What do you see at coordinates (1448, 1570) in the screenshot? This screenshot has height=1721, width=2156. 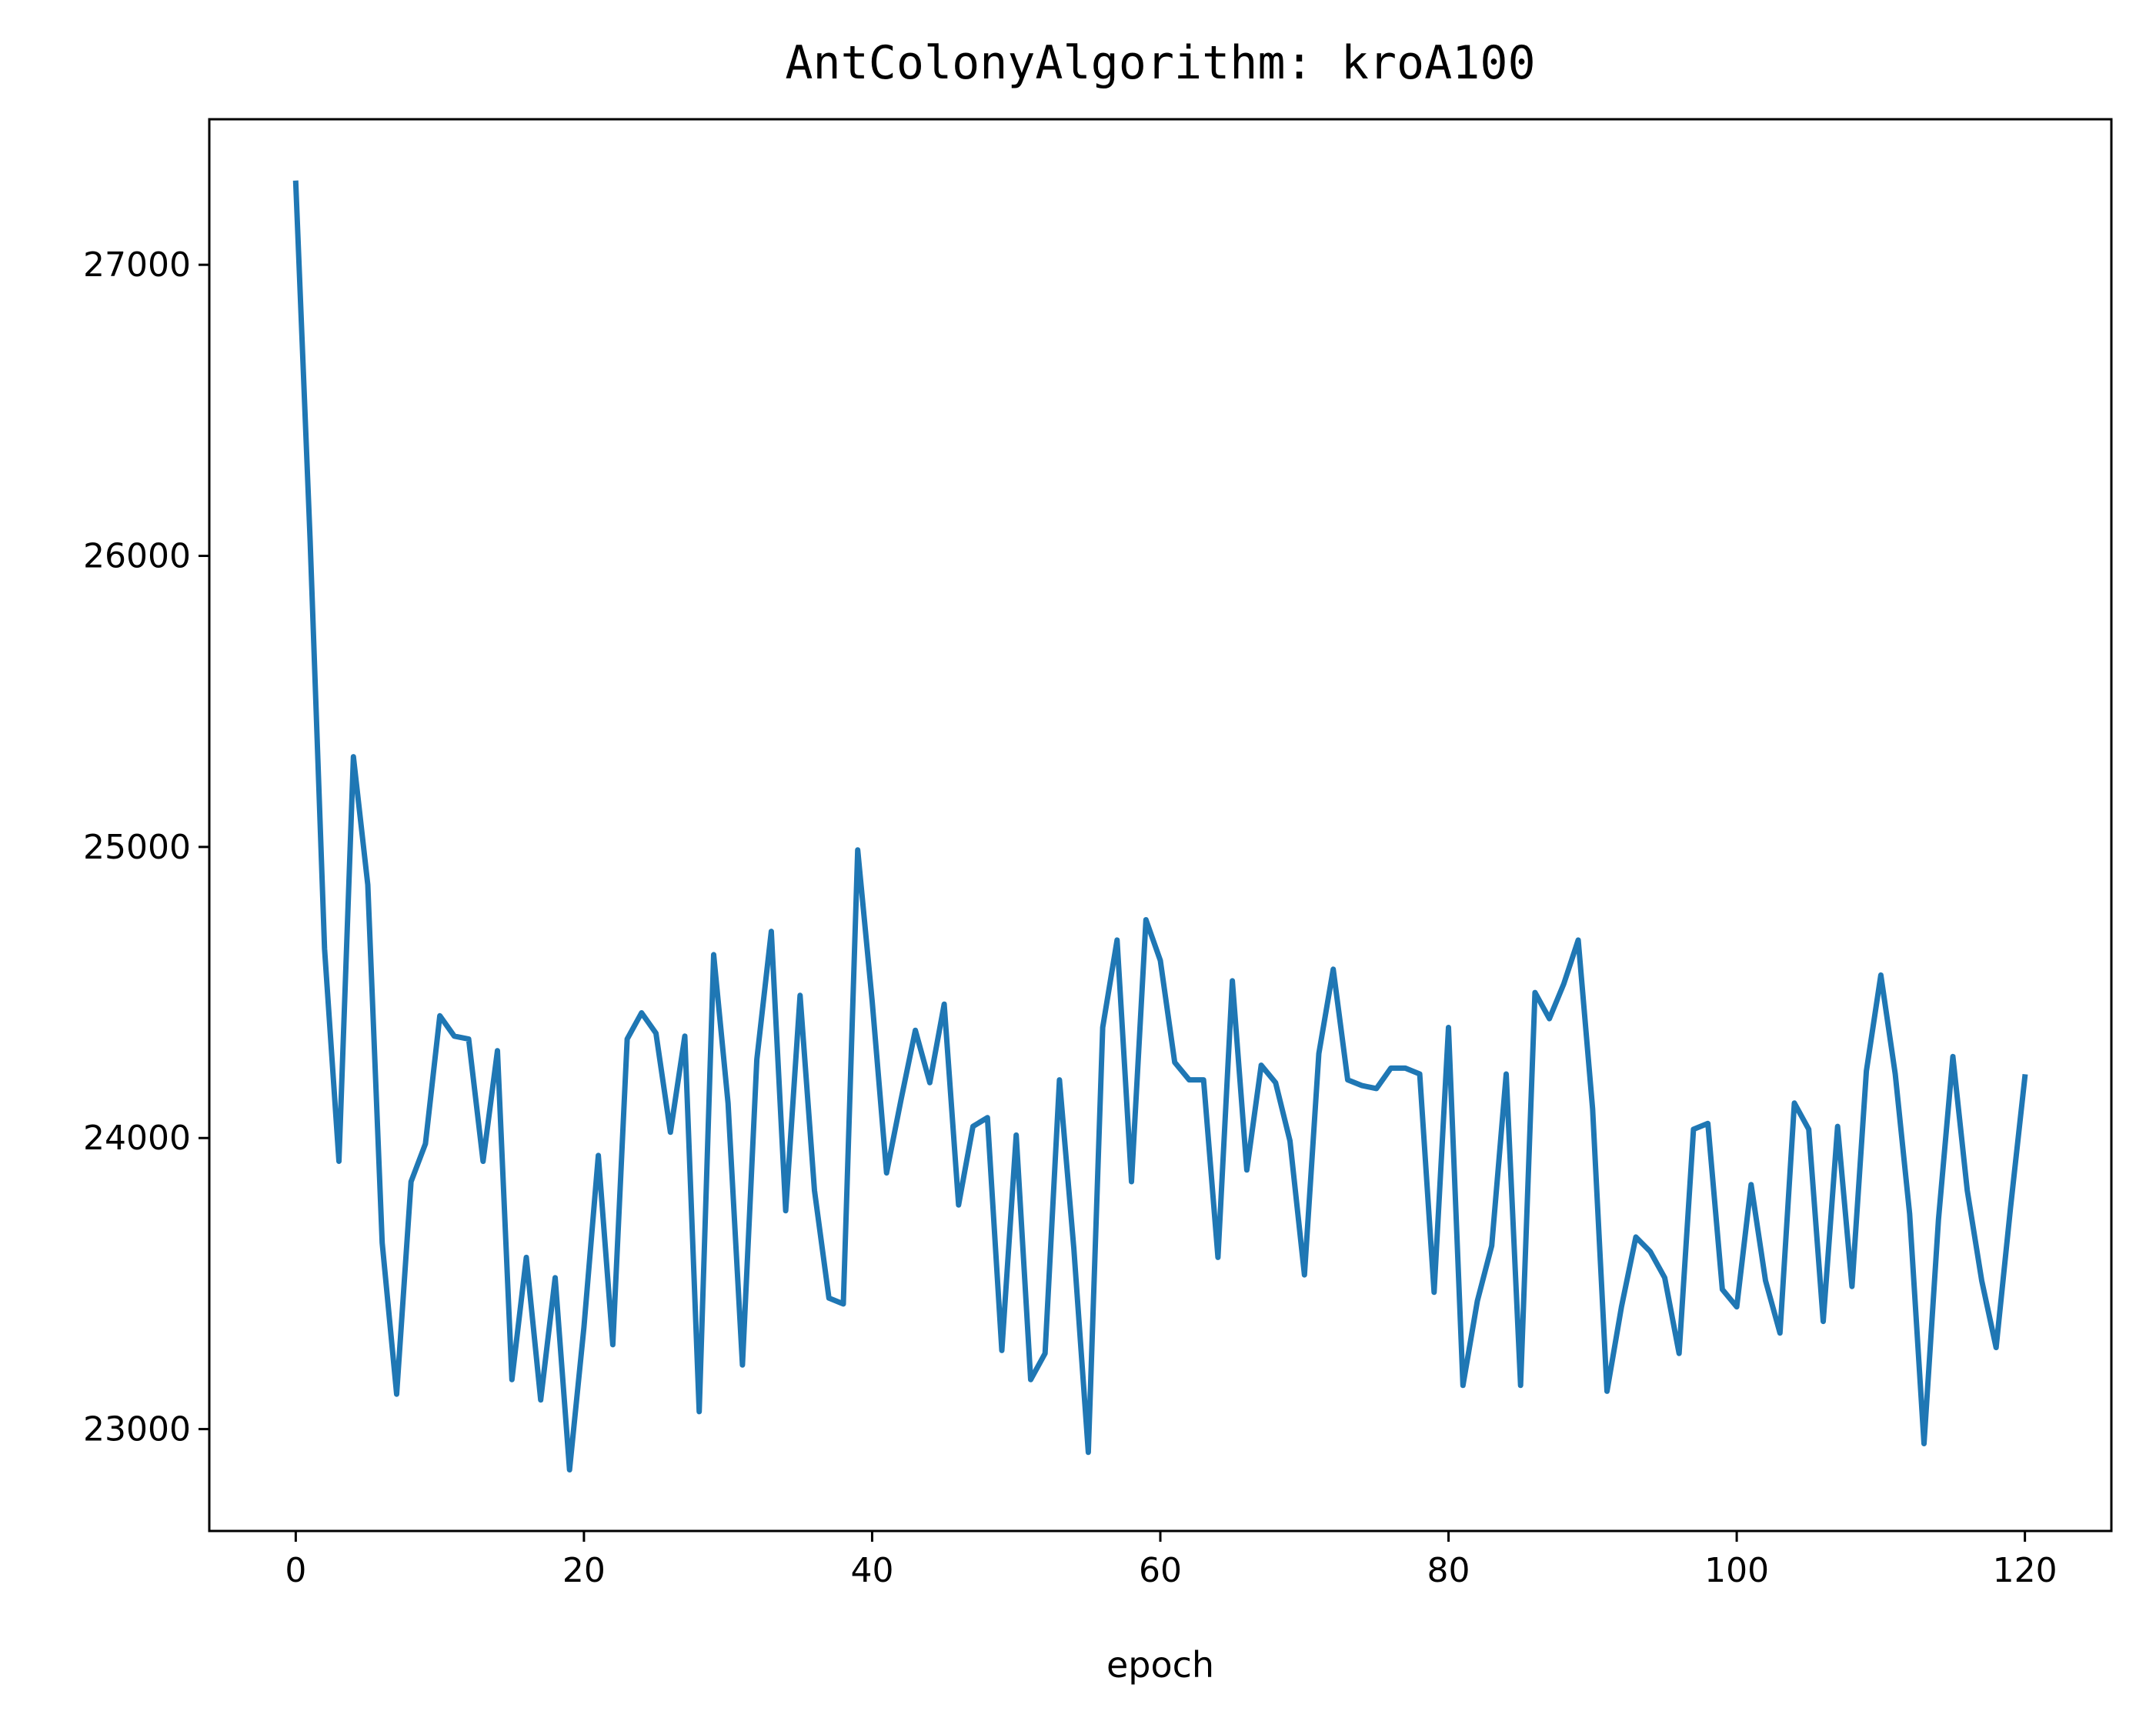 I see `x-tick-label: 80` at bounding box center [1448, 1570].